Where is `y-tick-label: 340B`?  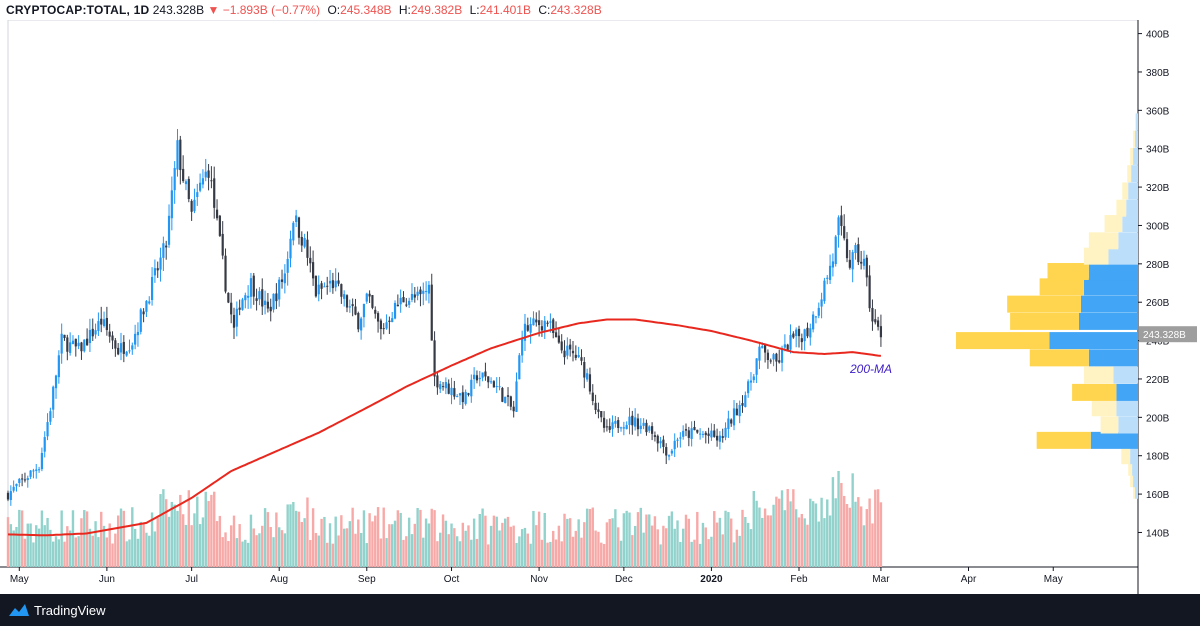 y-tick-label: 340B is located at coordinates (1158, 150).